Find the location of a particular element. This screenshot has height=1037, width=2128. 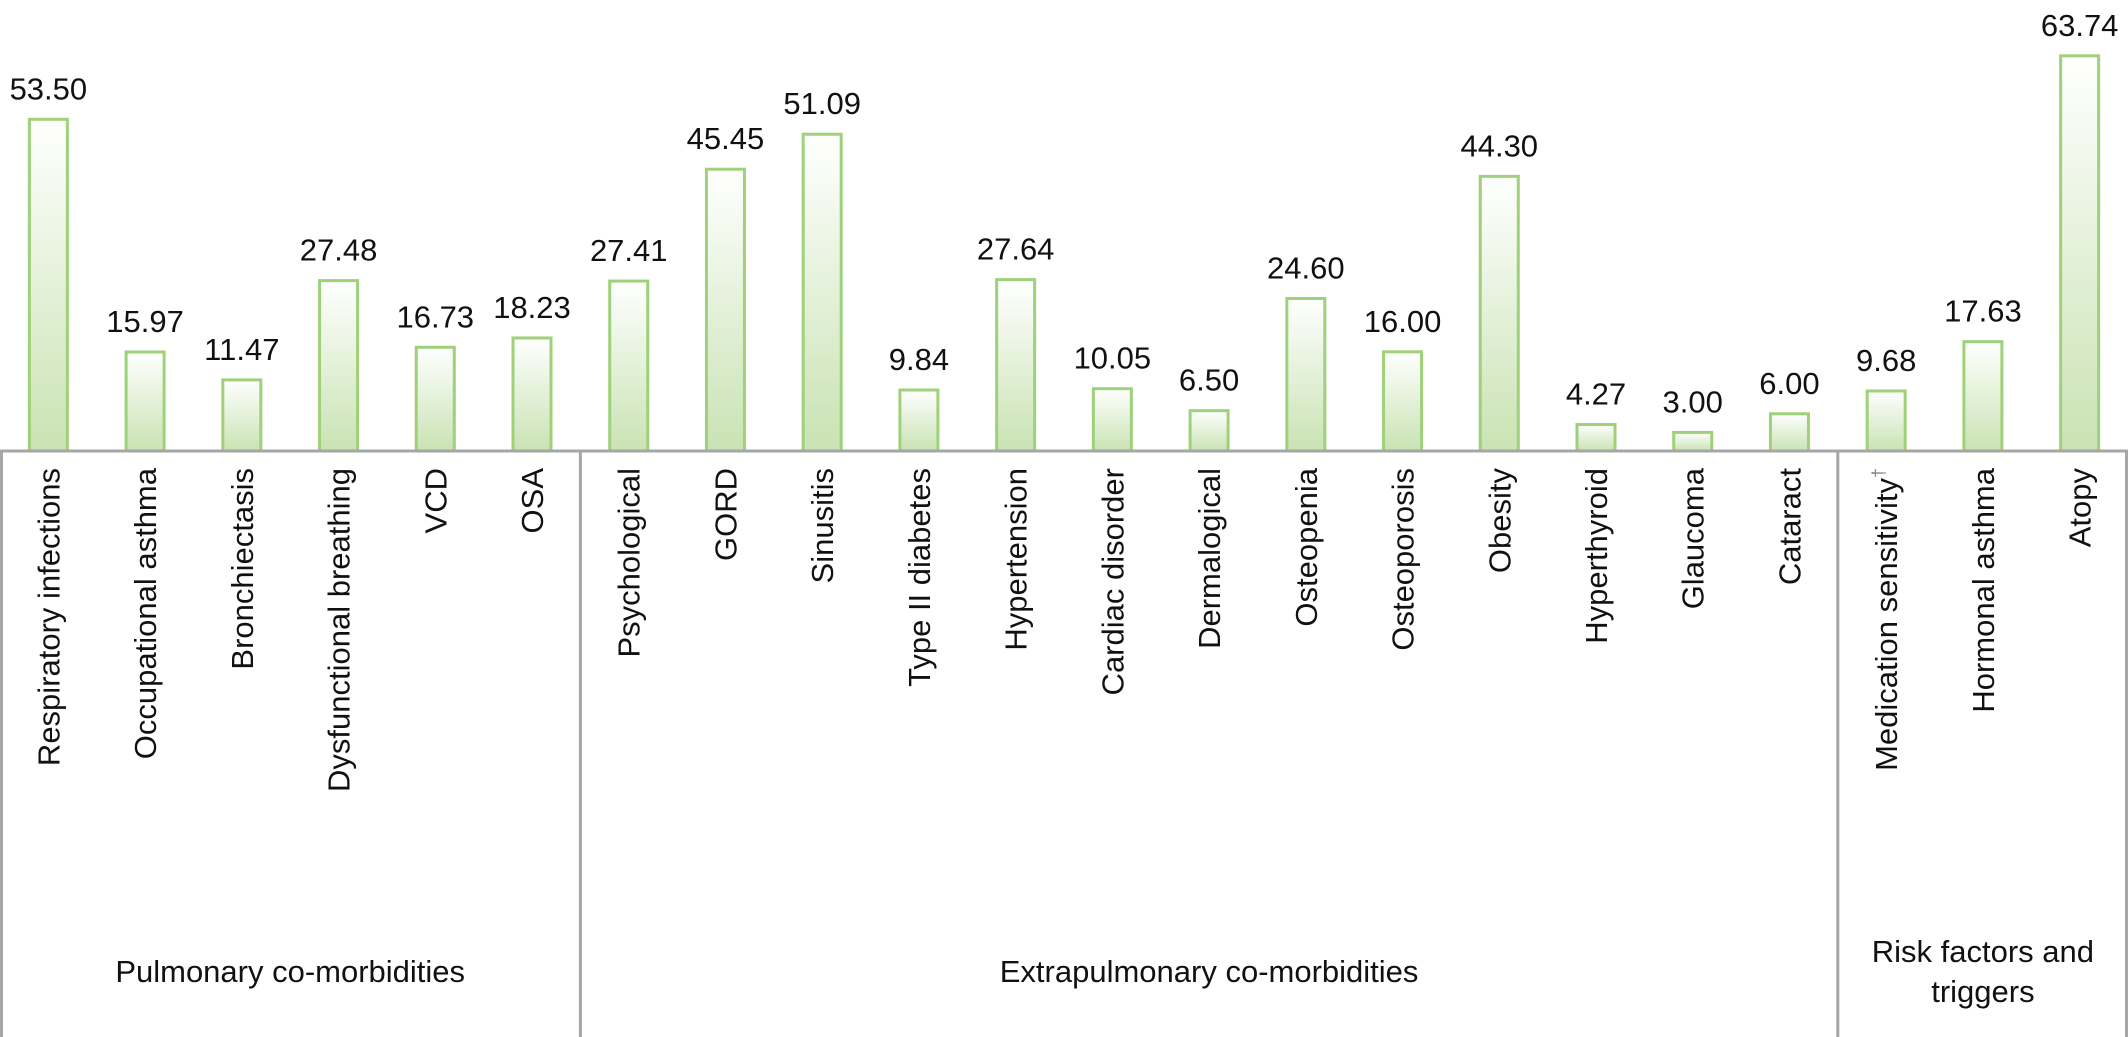

value-label-vcd: 16.73 is located at coordinates (435, 316).